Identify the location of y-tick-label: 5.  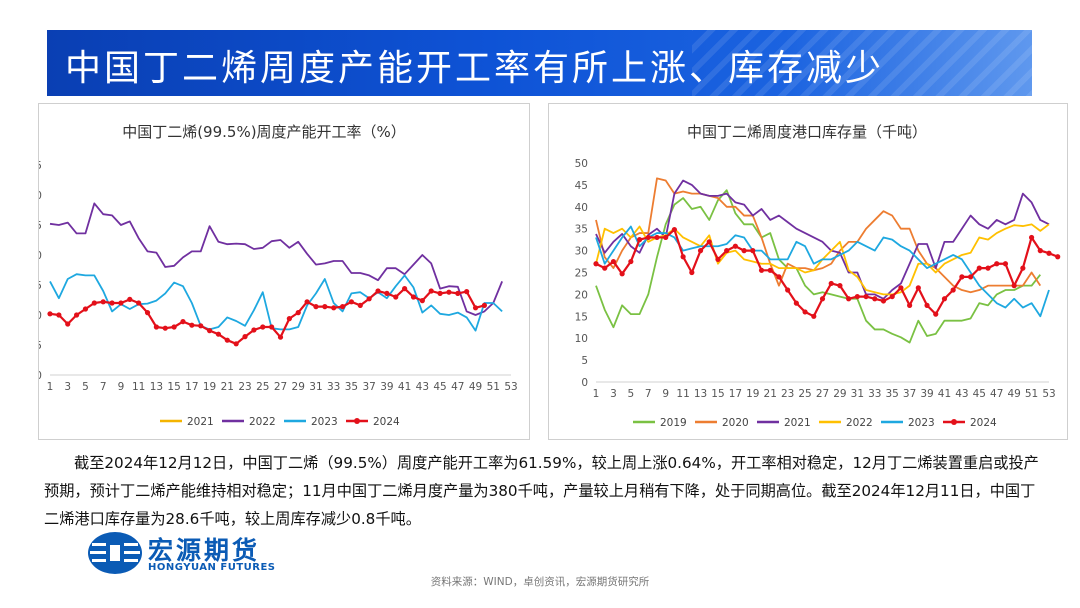
(584, 361).